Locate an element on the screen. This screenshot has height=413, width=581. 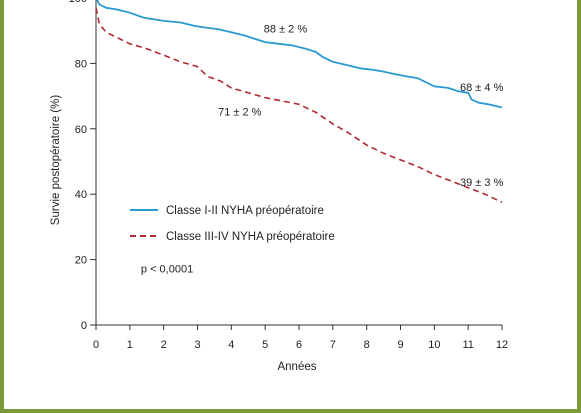
x-tick-label: 0 is located at coordinates (96, 345).